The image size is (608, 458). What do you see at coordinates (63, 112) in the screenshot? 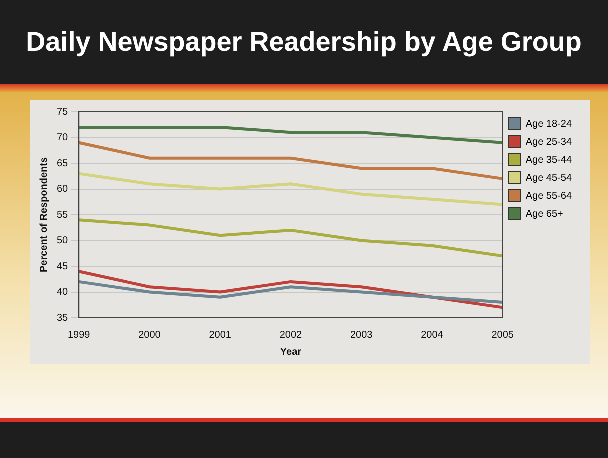
I see `y-tick-label: 75` at bounding box center [63, 112].